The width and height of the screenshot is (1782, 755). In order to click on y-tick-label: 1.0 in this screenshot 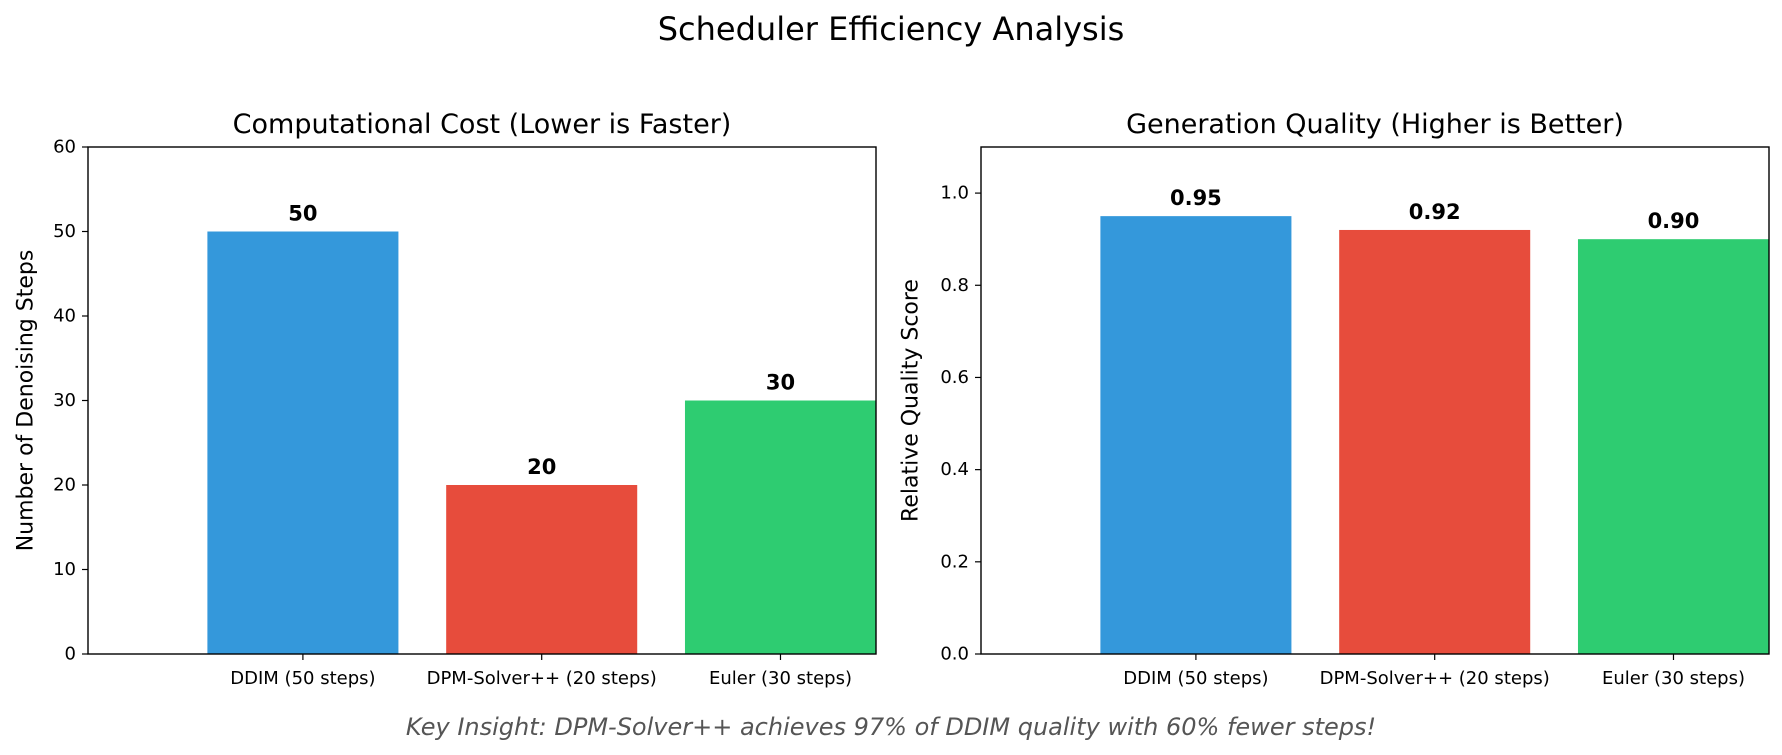, I will do `click(954, 193)`.